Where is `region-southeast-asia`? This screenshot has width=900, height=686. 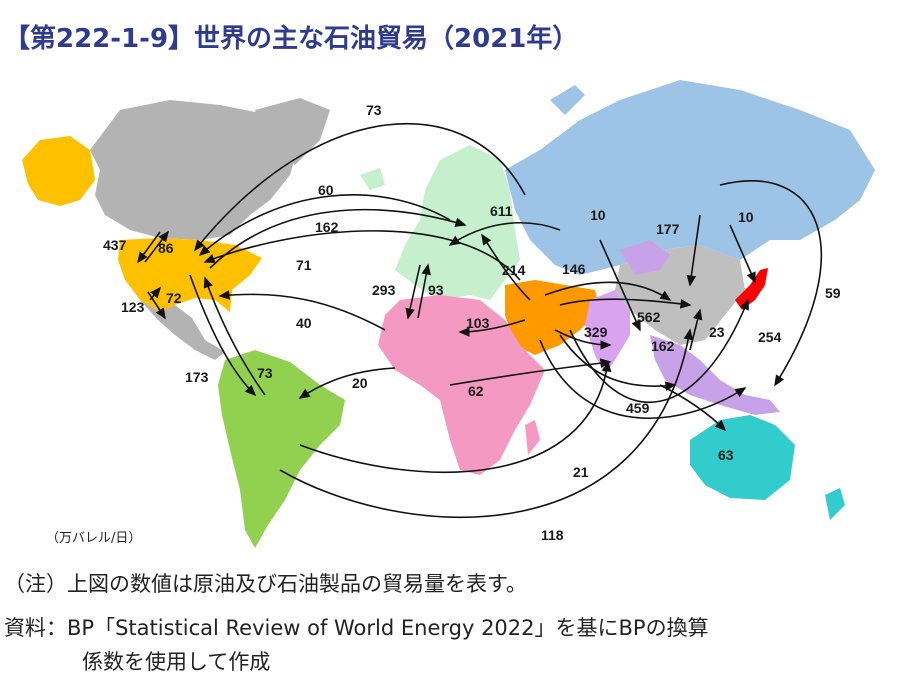
region-southeast-asia is located at coordinates (715, 375).